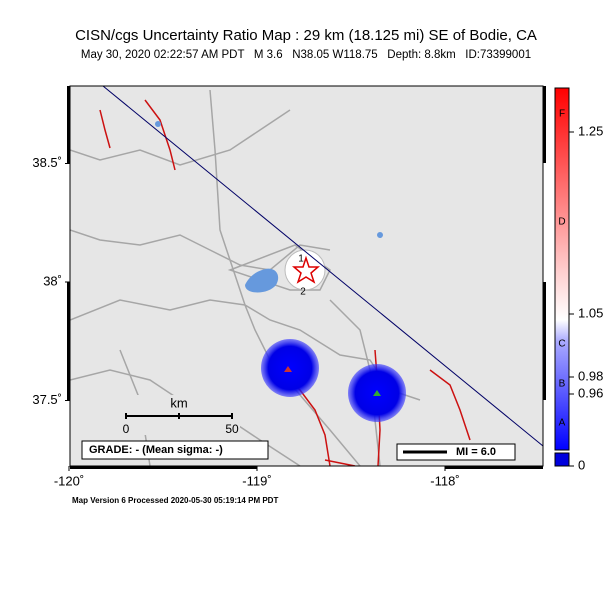 The image size is (612, 593). I want to click on colorbar-tick-label: 0, so click(581, 464).